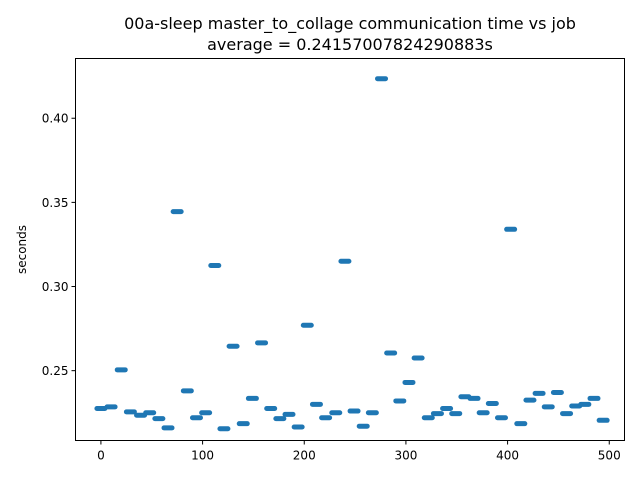  I want to click on x-tick-label: 400, so click(507, 456).